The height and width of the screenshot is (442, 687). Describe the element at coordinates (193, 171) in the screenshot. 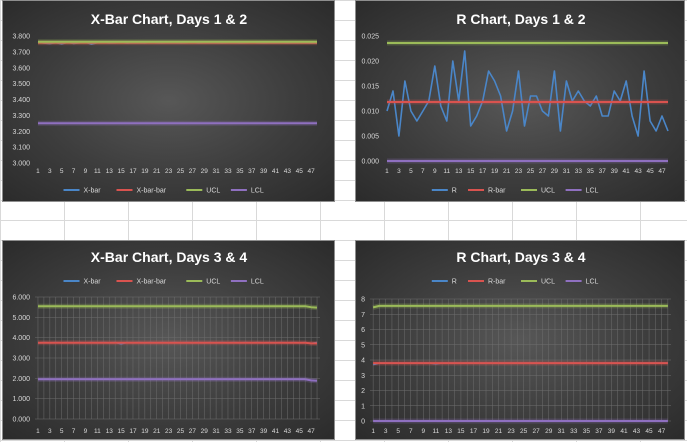

I see `x-tick-label: 27` at that location.